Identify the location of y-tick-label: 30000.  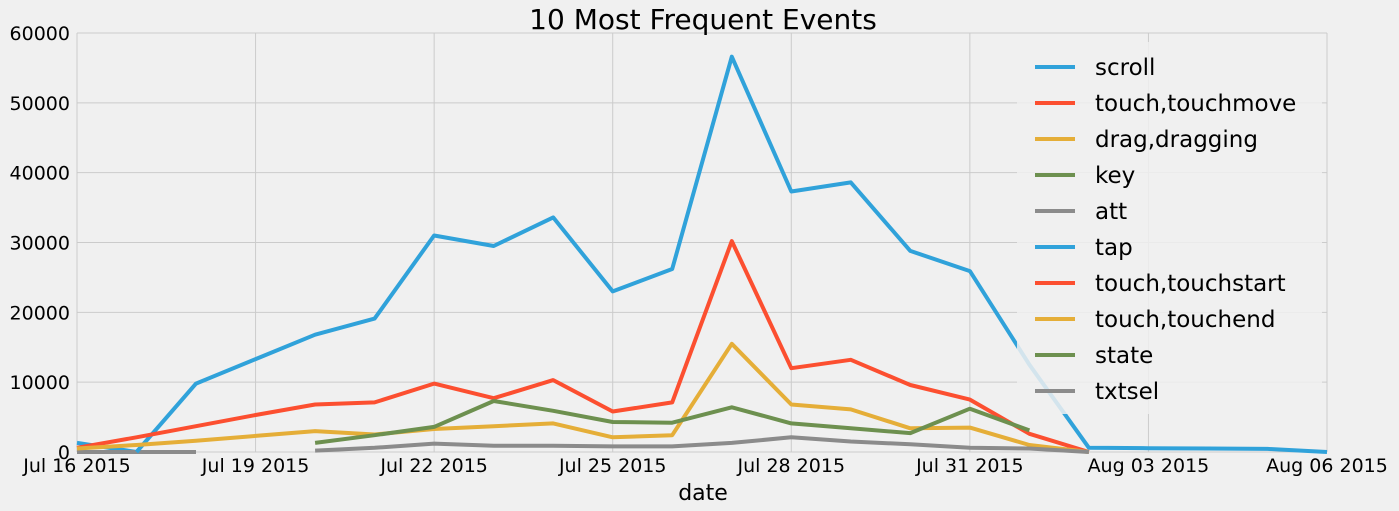
(40, 244).